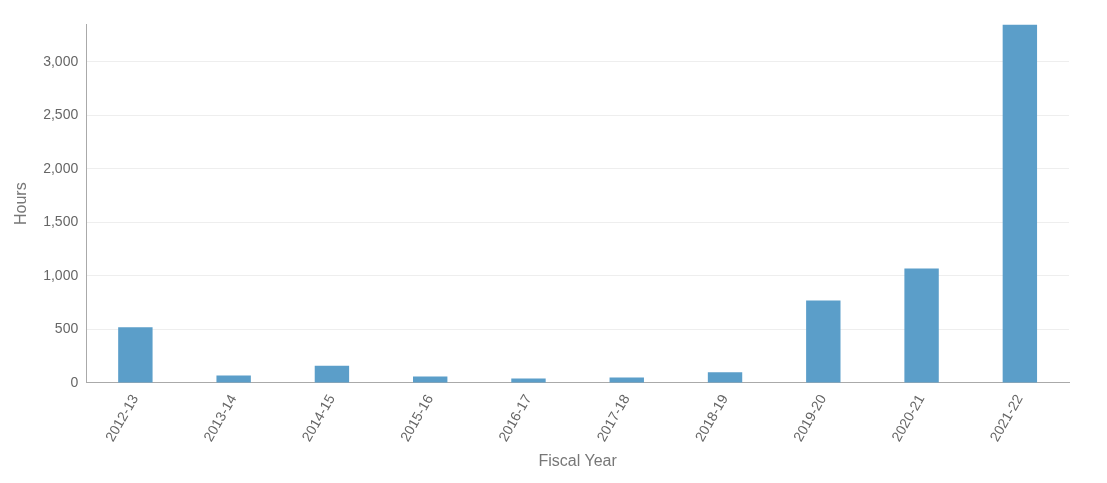 The height and width of the screenshot is (483, 1107). What do you see at coordinates (61, 114) in the screenshot?
I see `y-tick-label: 2,500` at bounding box center [61, 114].